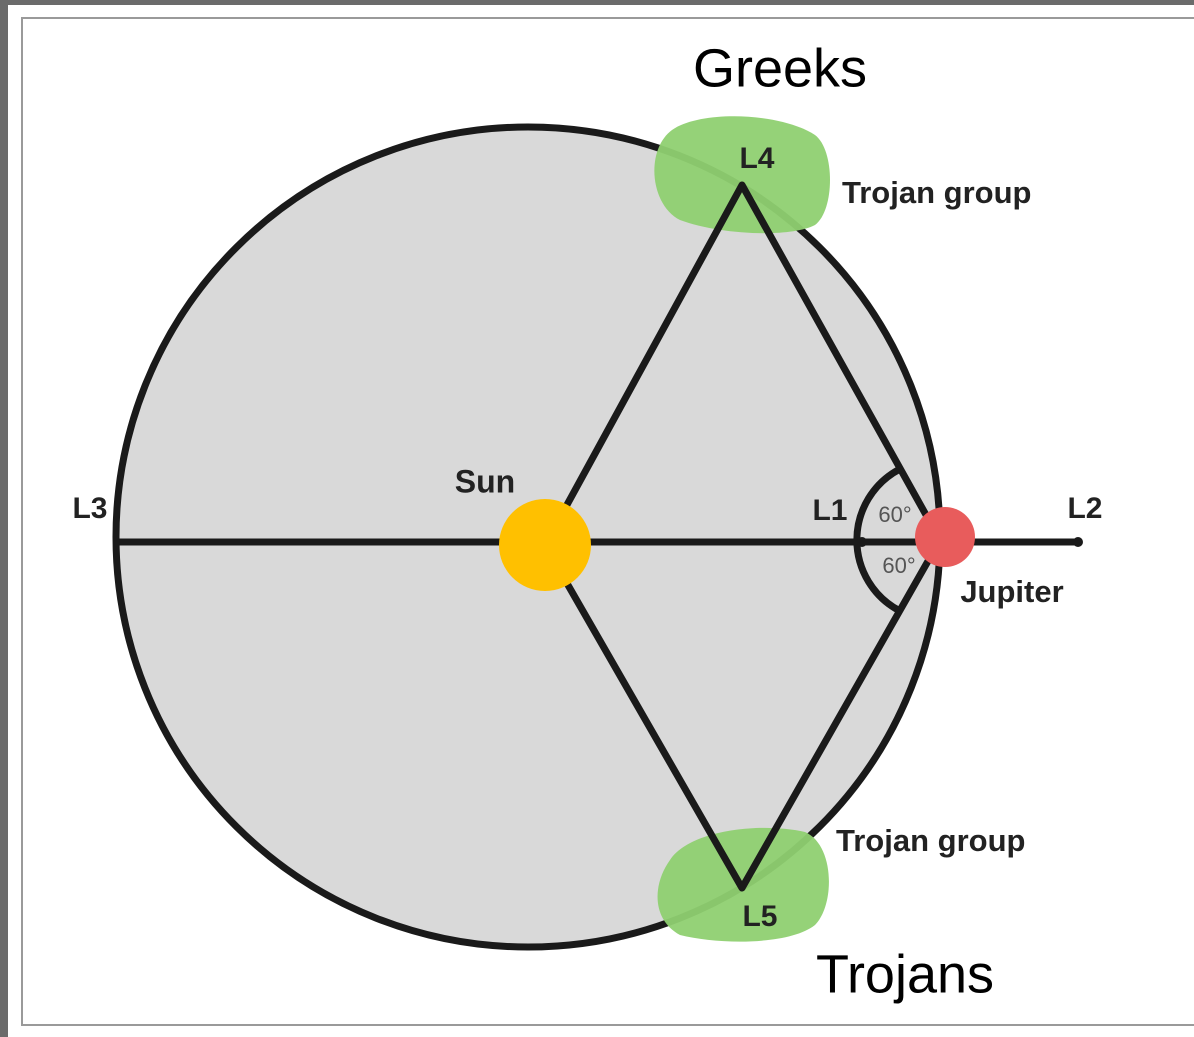 This screenshot has width=1194, height=1037. I want to click on l1-label: L1, so click(829, 510).